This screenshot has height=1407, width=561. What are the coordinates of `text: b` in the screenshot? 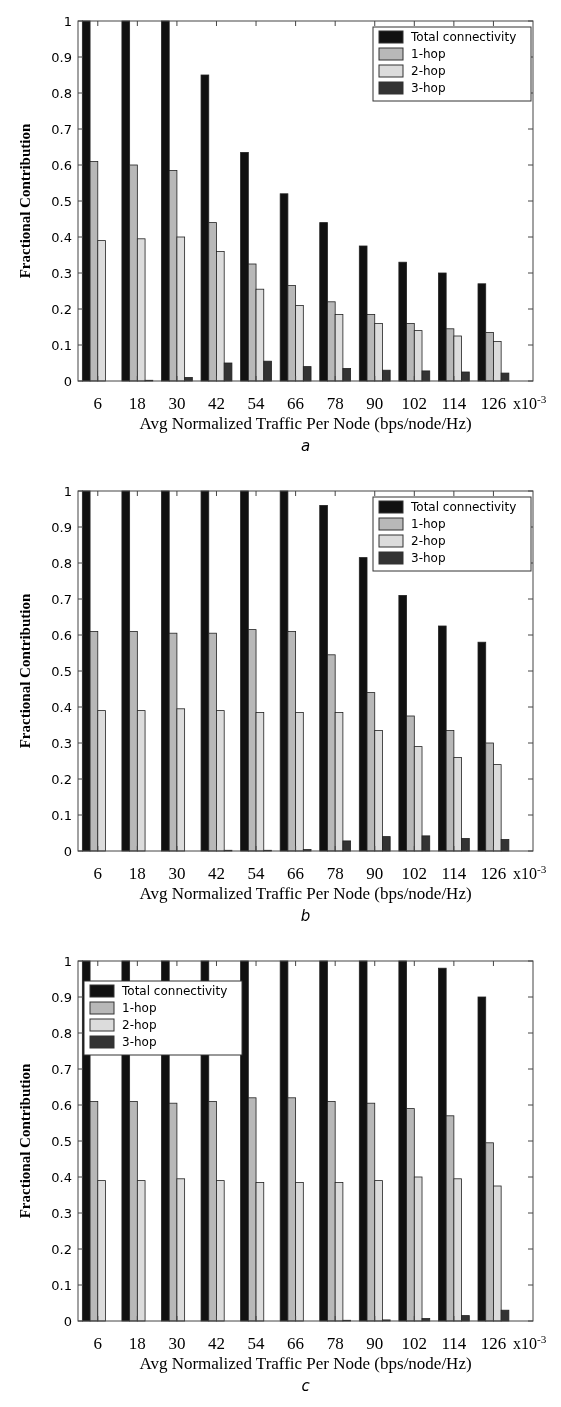 It's located at (305, 916).